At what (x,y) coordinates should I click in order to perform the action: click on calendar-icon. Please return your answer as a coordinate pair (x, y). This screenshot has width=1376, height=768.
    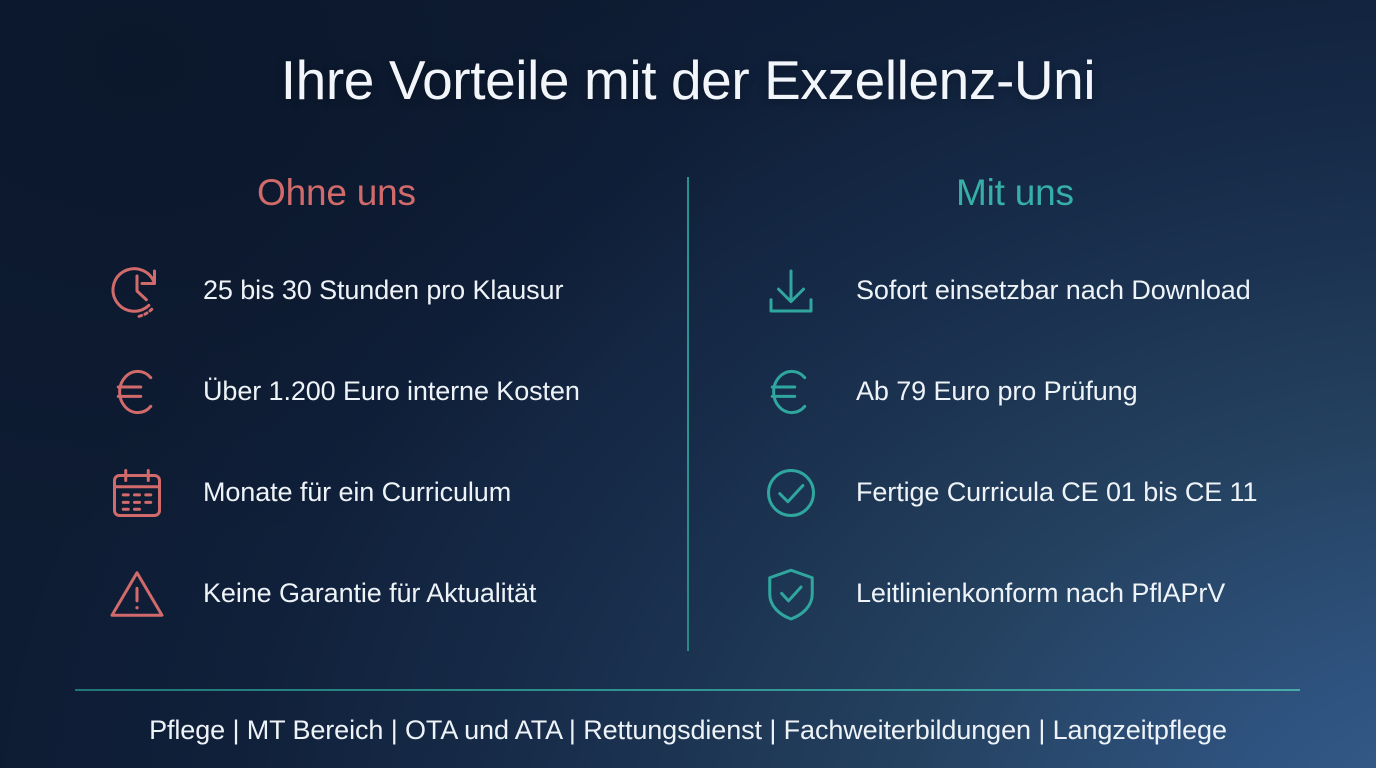
    Looking at the image, I should click on (137, 493).